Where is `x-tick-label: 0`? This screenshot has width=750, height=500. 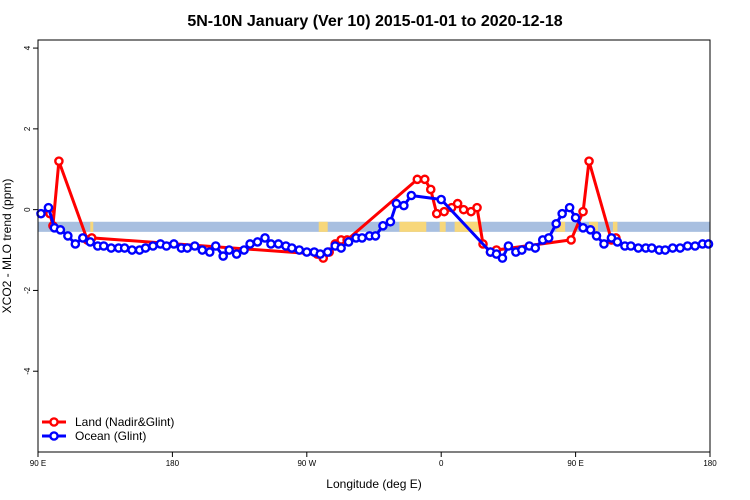
x-tick-label: 0 is located at coordinates (441, 463).